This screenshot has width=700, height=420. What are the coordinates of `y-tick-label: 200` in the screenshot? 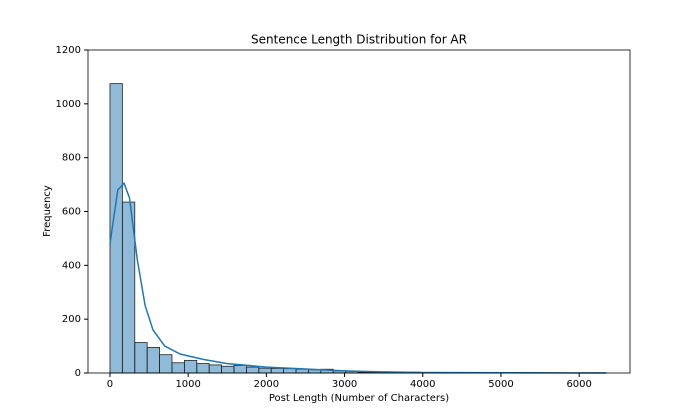 It's located at (71, 319).